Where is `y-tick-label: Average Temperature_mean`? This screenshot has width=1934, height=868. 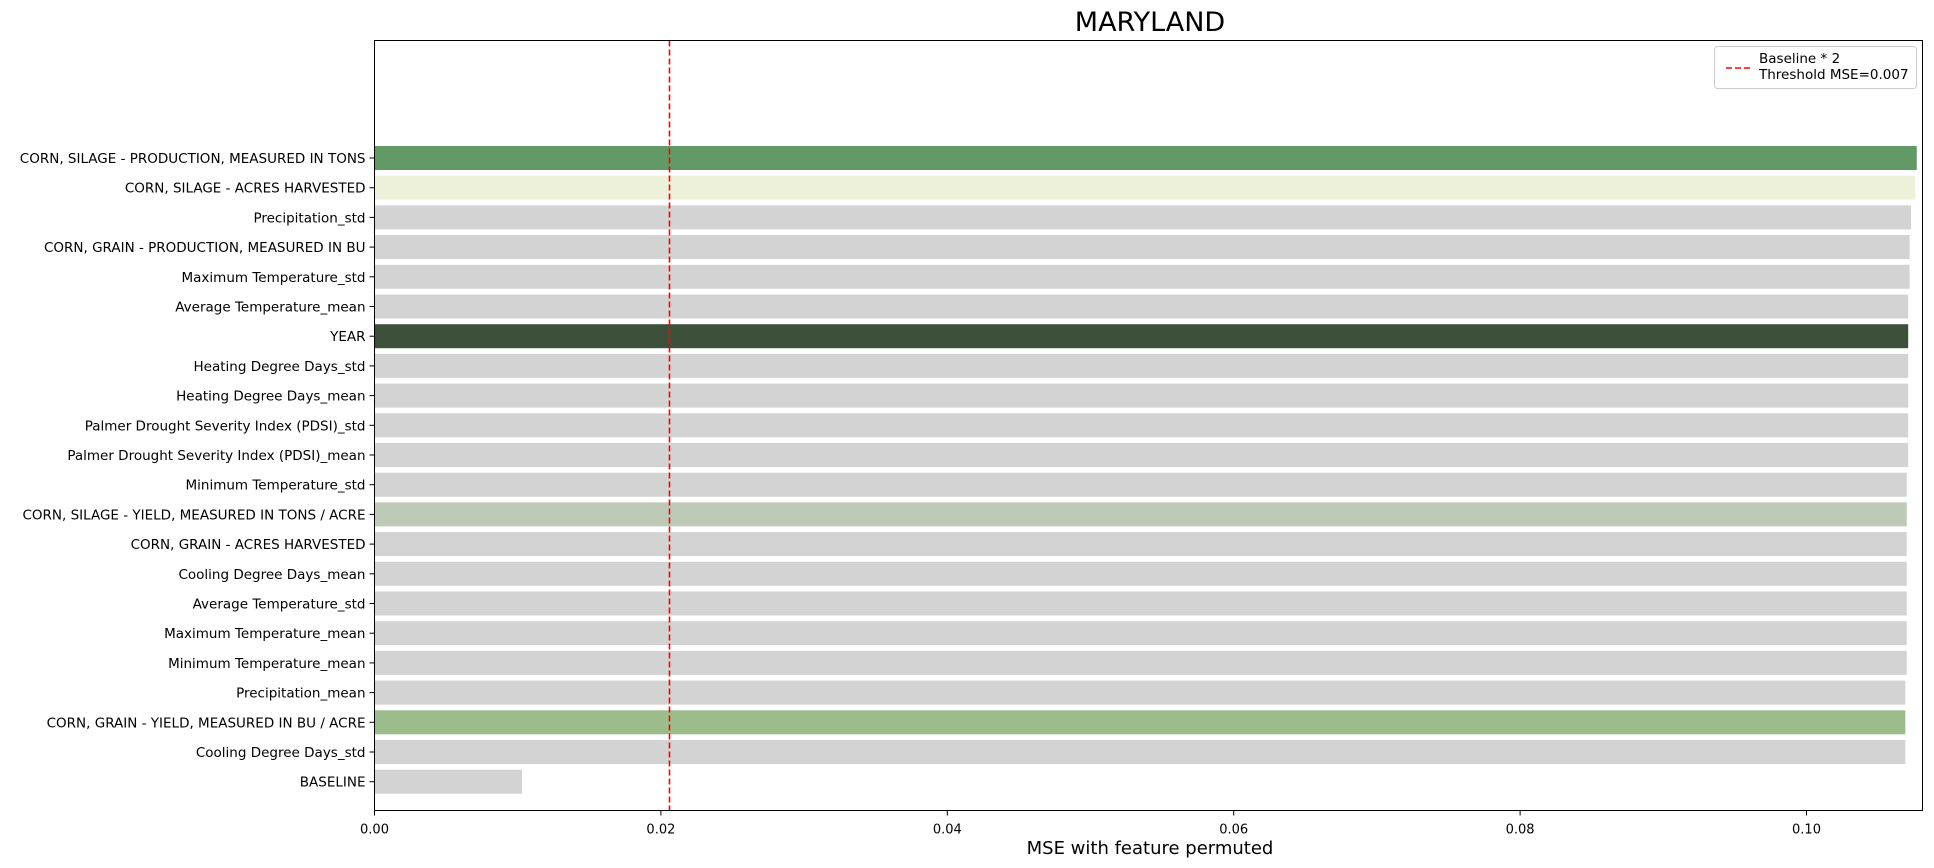 y-tick-label: Average Temperature_mean is located at coordinates (270, 308).